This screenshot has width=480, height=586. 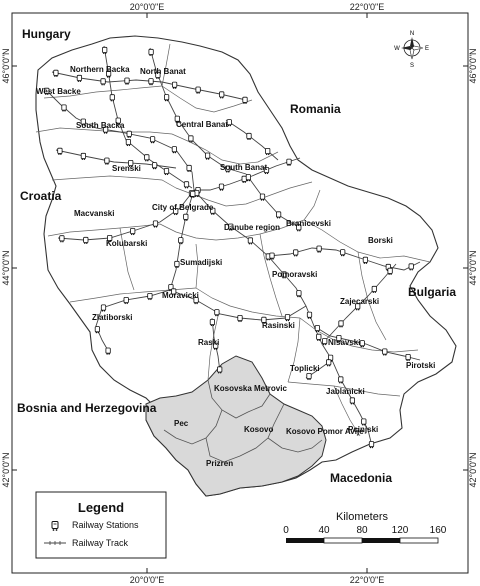 What do you see at coordinates (243, 421) in the screenshot?
I see `kosovo-internal-borders` at bounding box center [243, 421].